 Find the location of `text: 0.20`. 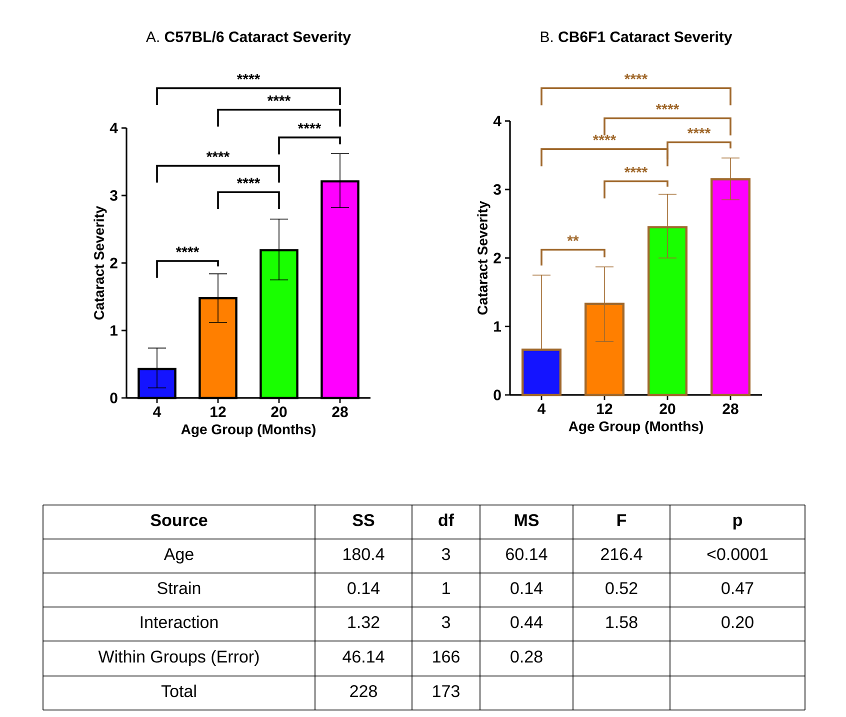

text: 0.20 is located at coordinates (738, 622).